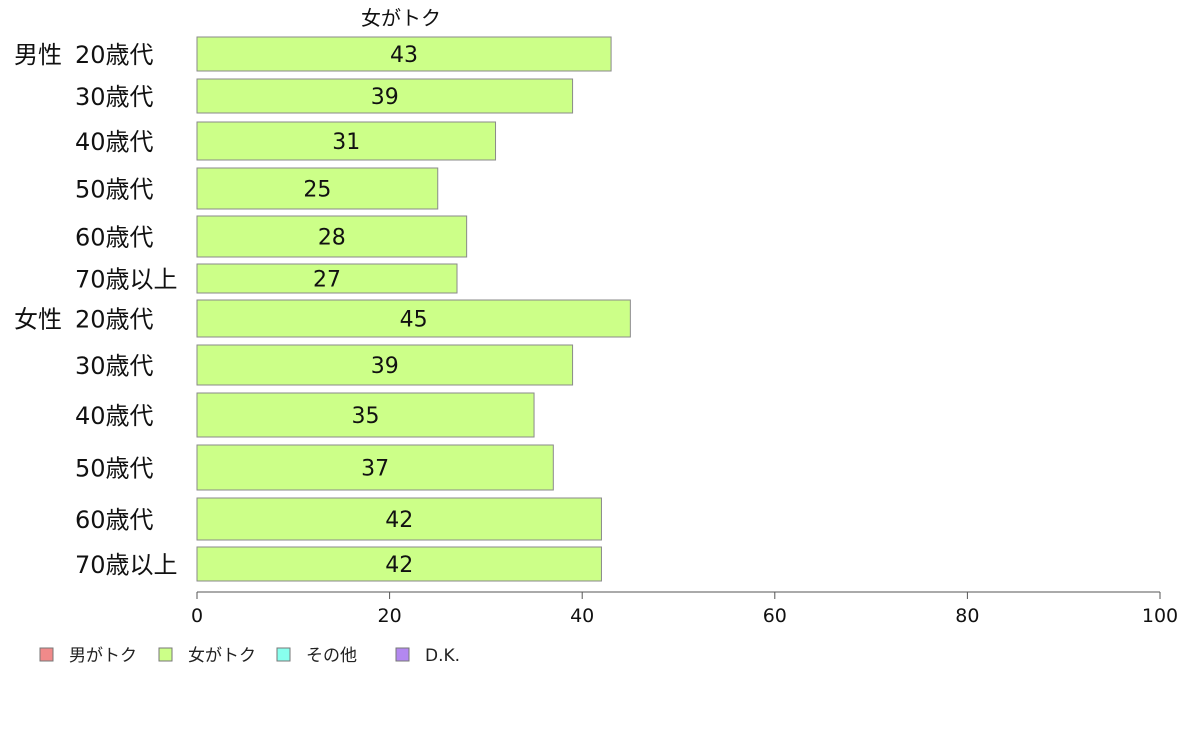 The height and width of the screenshot is (736, 1188). Describe the element at coordinates (582, 616) in the screenshot. I see `x-tick-label: 40` at that location.